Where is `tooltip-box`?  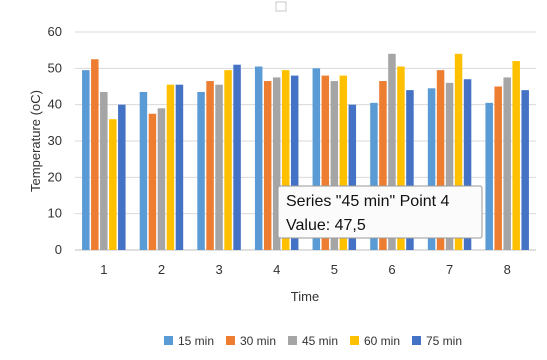
tooltip-box is located at coordinates (380, 212).